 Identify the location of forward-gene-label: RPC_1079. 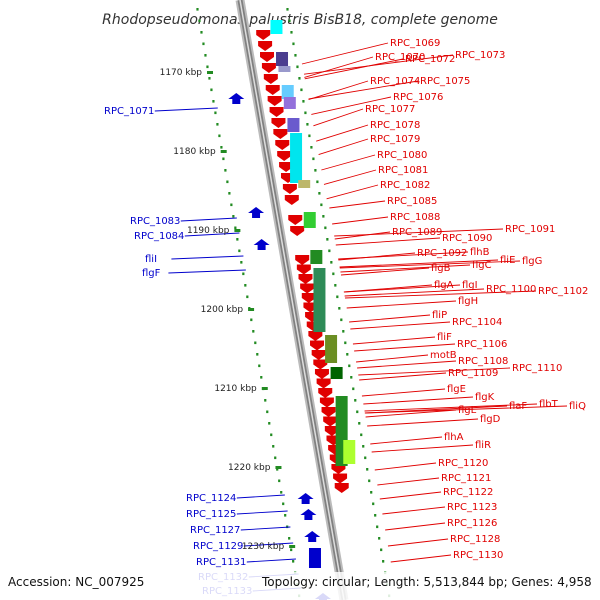
(395, 139).